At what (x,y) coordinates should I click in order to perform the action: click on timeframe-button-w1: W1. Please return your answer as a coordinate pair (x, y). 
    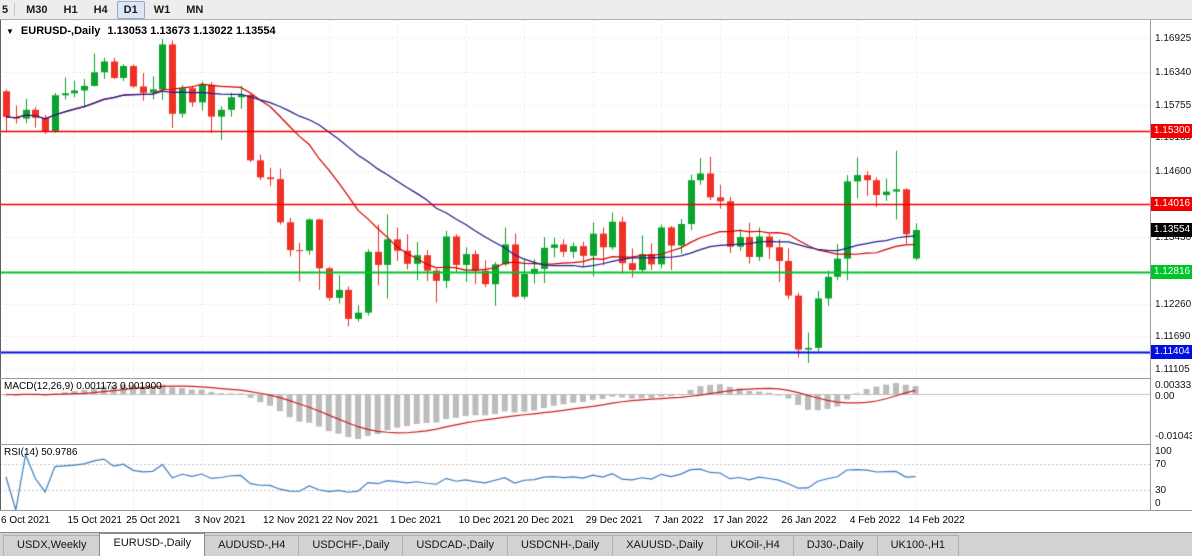
    Looking at the image, I should click on (162, 9).